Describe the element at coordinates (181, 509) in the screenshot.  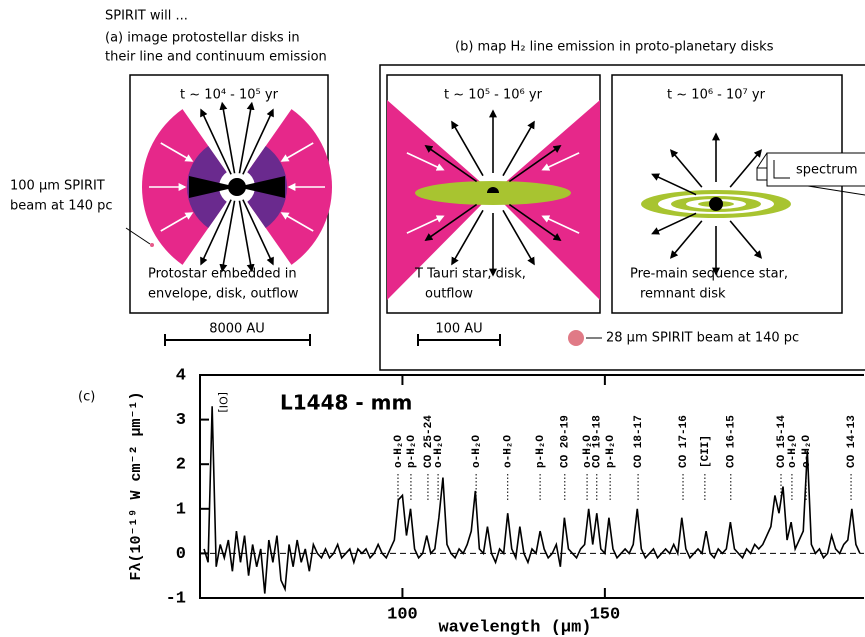
I see `y-tick-label: 1` at that location.